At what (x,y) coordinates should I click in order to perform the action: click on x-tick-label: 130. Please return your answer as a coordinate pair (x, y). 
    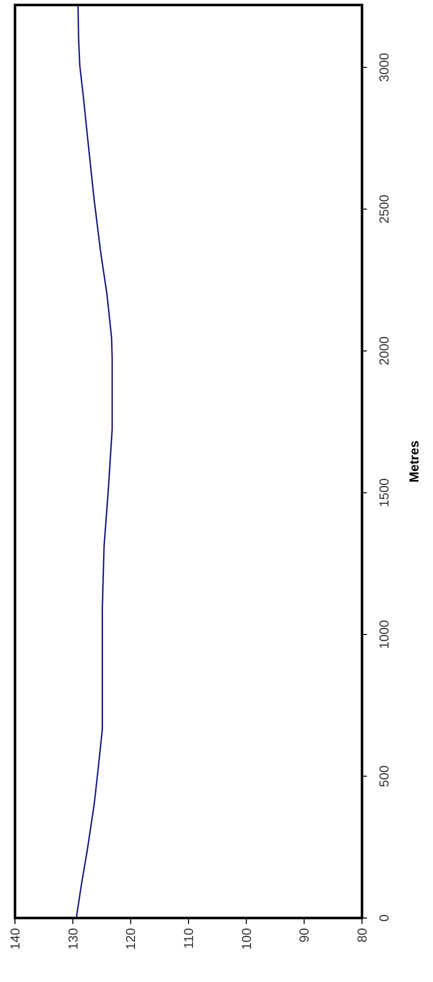
    Looking at the image, I should click on (72, 939).